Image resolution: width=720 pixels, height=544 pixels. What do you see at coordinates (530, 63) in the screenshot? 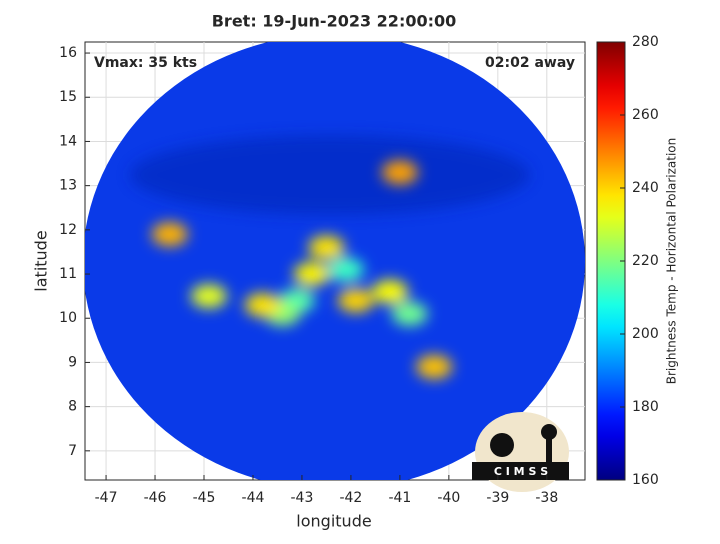
I see `annotation: 02:02 away` at bounding box center [530, 63].